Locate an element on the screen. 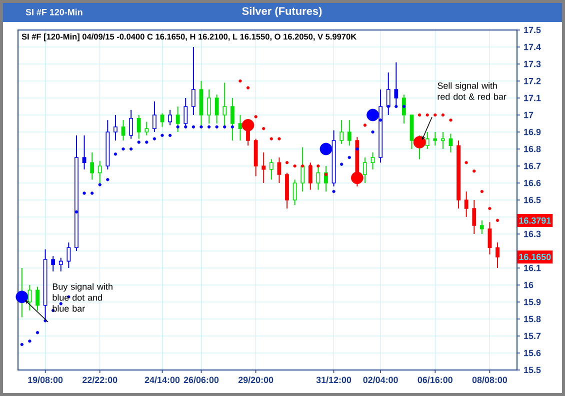  x-tick-label: 06/16:00 is located at coordinates (435, 380).